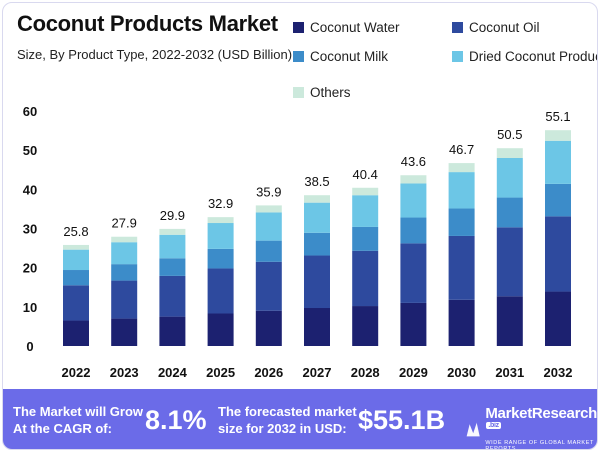 The height and width of the screenshot is (452, 600). I want to click on brand-badge: .biz, so click(493, 425).